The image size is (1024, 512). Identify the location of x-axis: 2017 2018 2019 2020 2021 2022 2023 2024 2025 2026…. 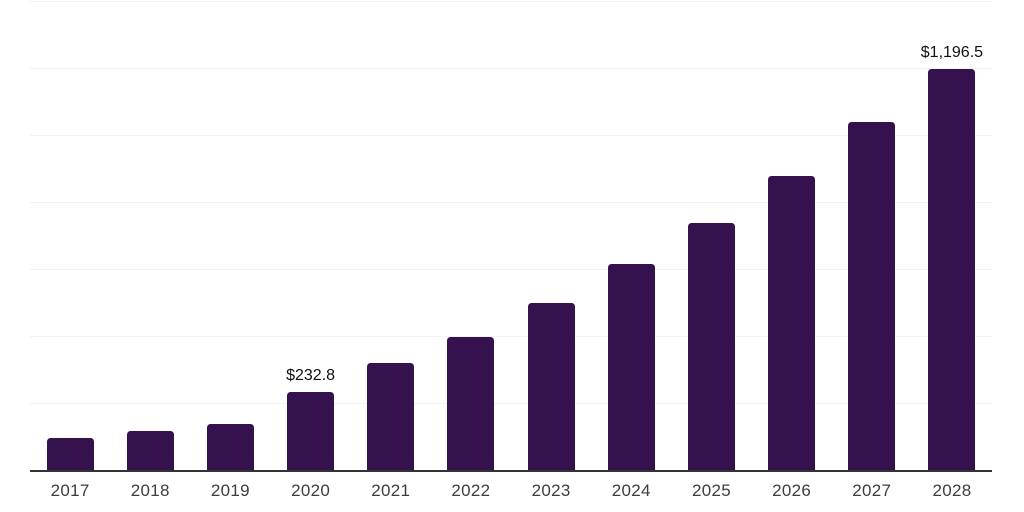
(511, 491).